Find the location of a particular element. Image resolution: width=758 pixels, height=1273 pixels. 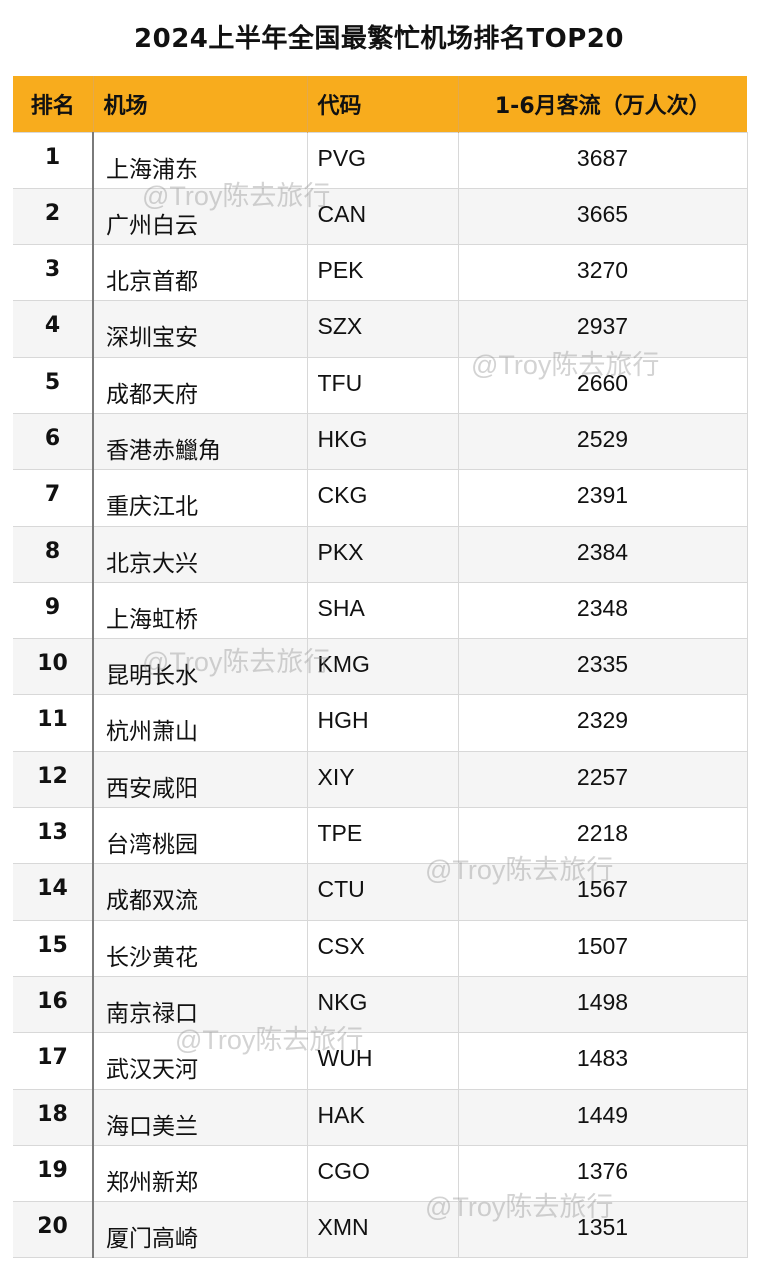

airport-code-cell: CTU is located at coordinates (383, 892).